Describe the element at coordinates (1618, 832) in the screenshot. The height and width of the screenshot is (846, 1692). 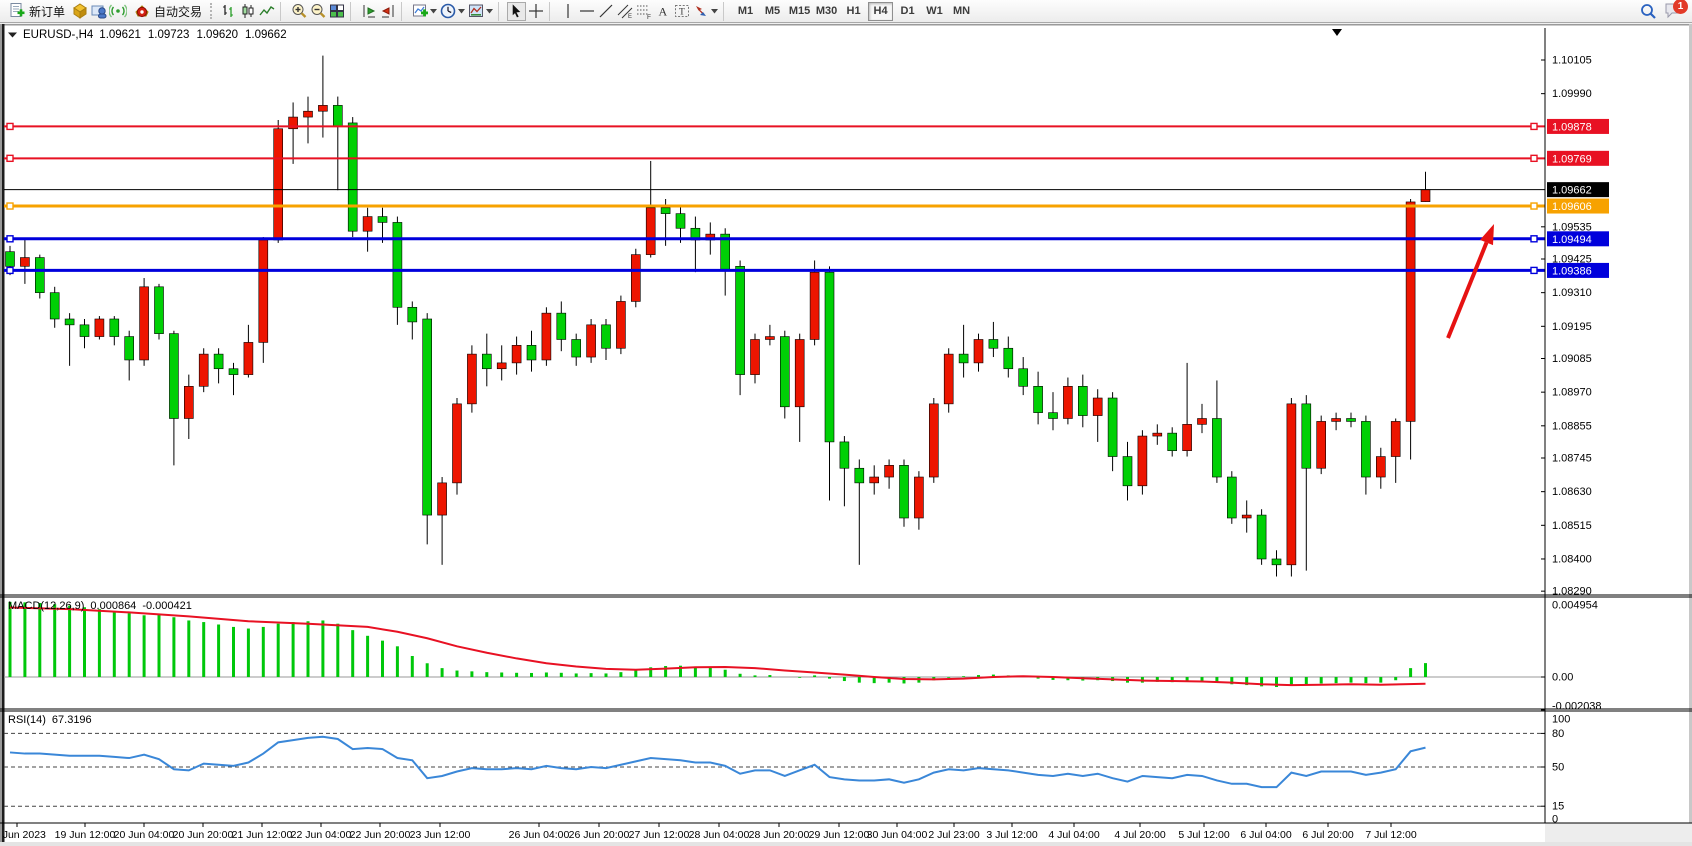
I see `axis-corner` at that location.